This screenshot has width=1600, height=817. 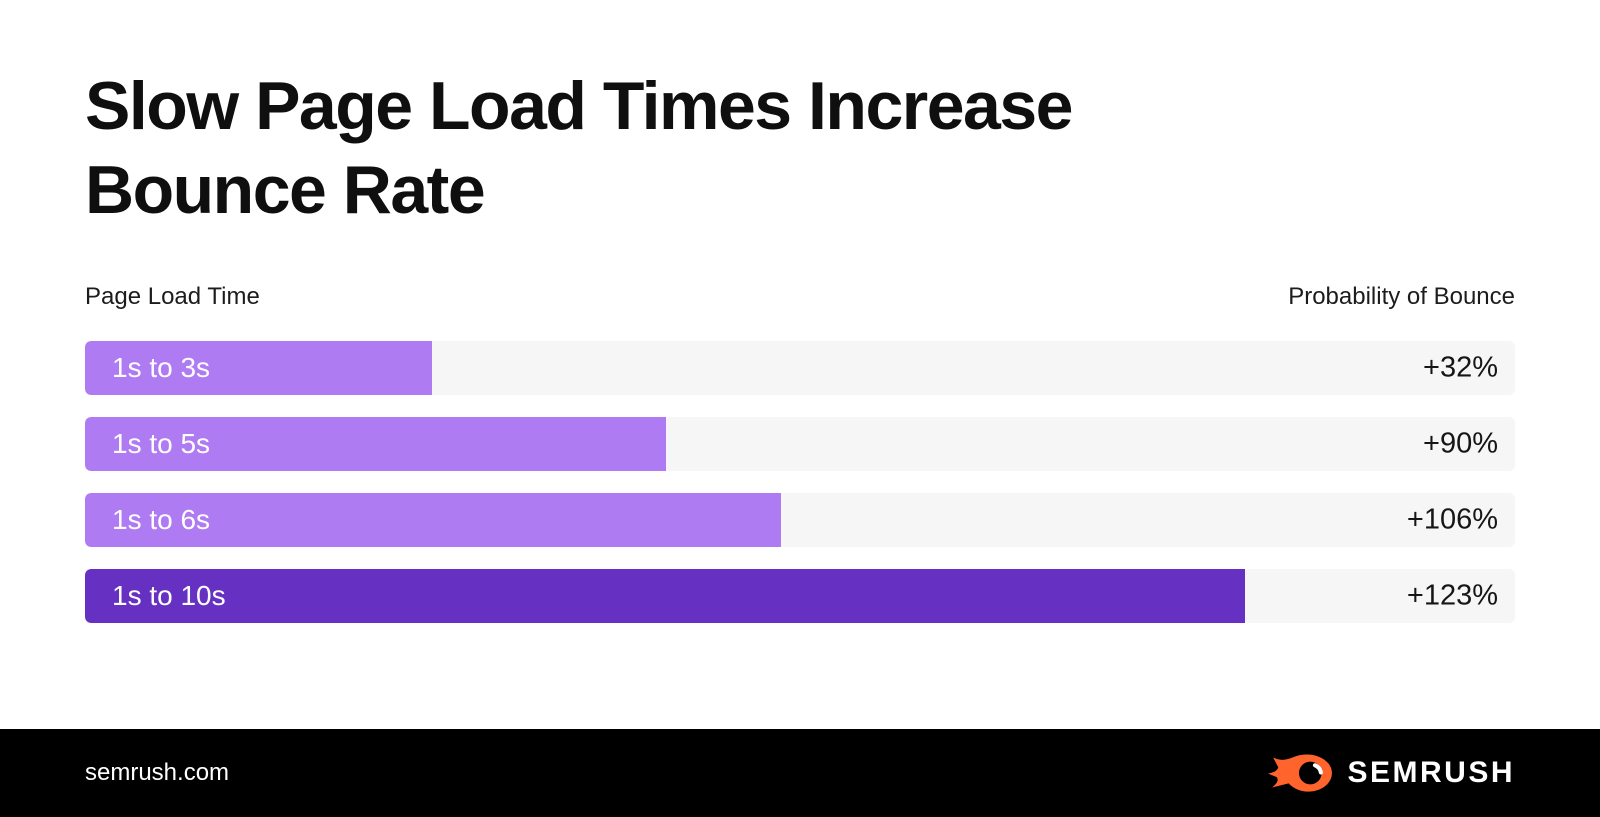 What do you see at coordinates (1452, 519) in the screenshot?
I see `bar-value: +106%` at bounding box center [1452, 519].